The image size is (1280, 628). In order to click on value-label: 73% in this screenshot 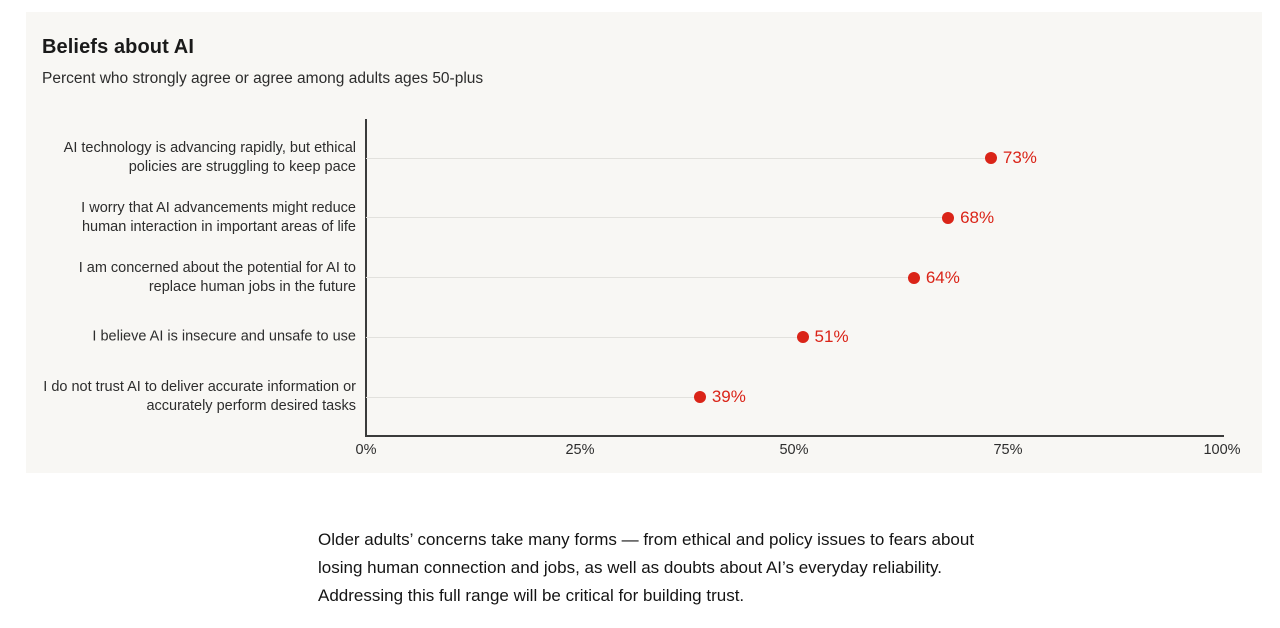, I will do `click(1019, 157)`.